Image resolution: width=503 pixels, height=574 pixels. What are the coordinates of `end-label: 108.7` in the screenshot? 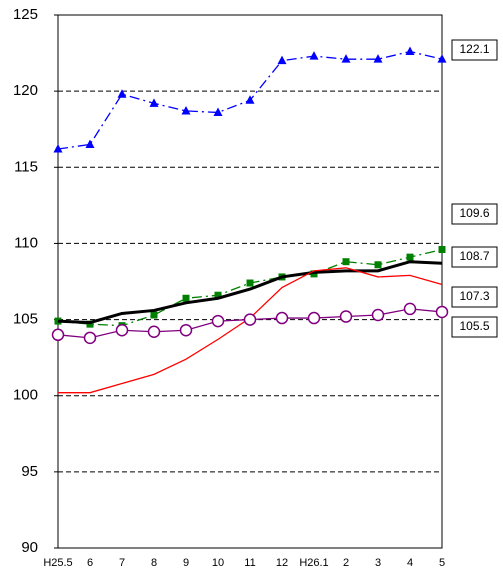 It's located at (474, 256).